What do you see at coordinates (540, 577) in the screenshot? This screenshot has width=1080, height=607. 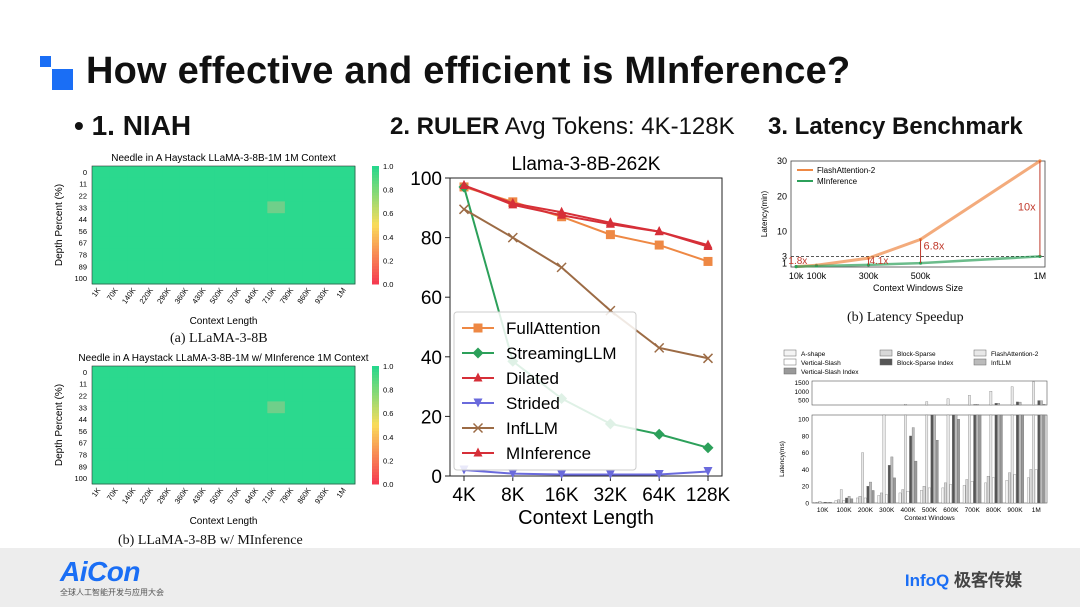 I see `footer-bar` at bounding box center [540, 577].